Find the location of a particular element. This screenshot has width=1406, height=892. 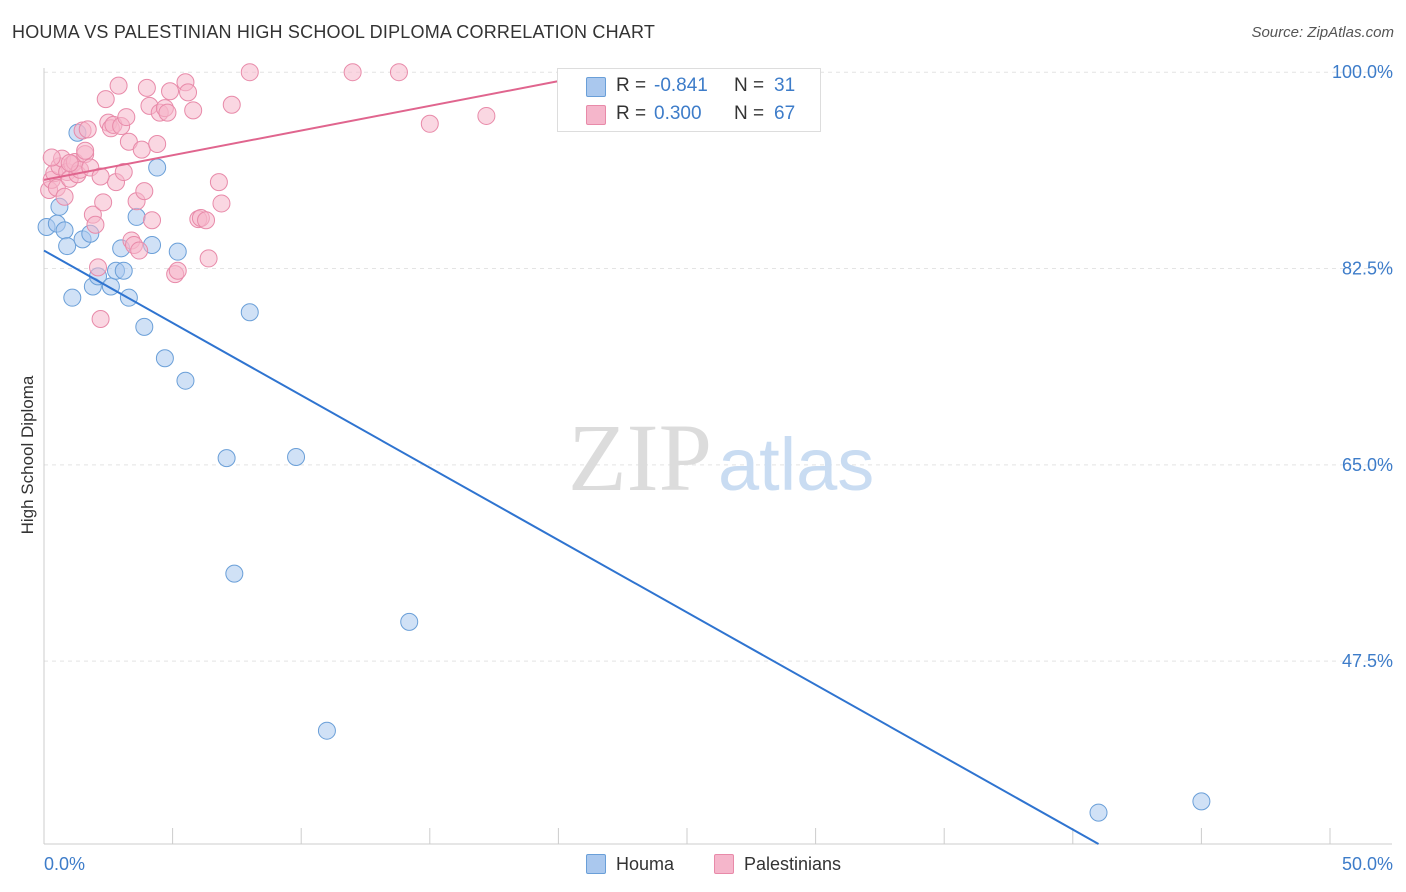

n-value: 31 is located at coordinates (785, 85).